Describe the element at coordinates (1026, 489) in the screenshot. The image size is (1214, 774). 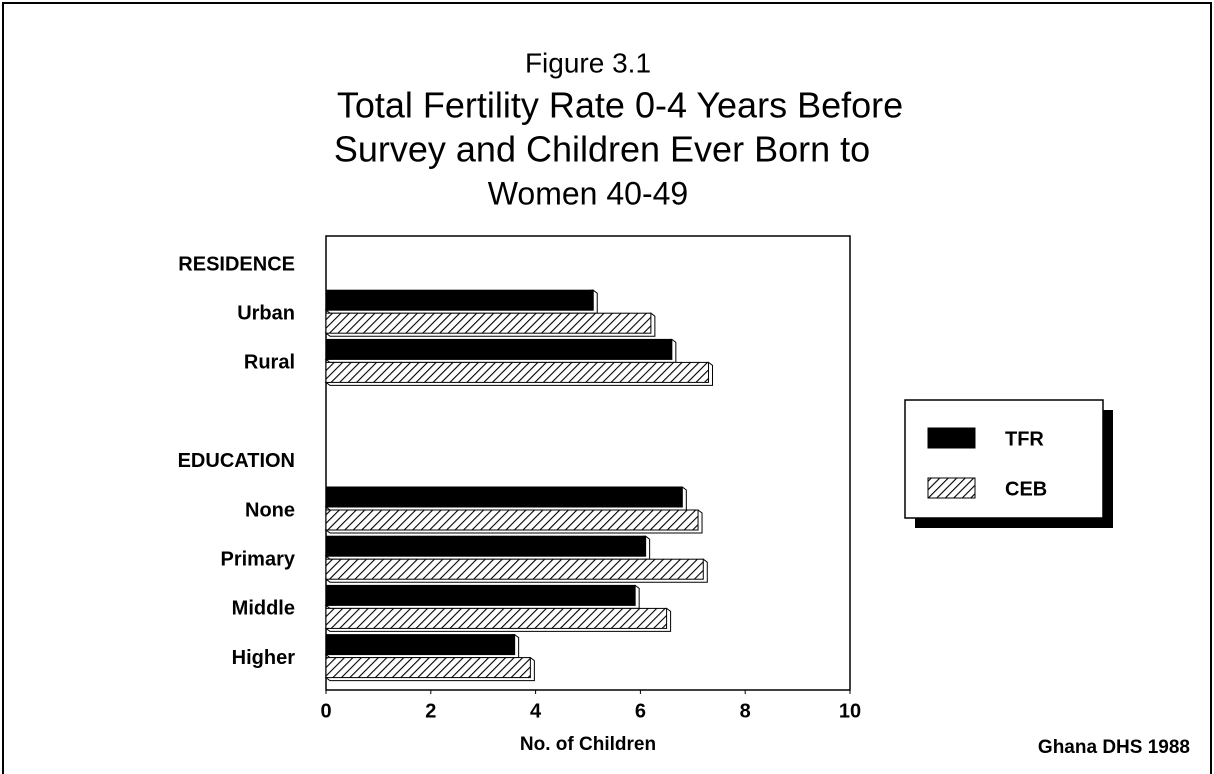
I see `legend-label: CEB` at that location.